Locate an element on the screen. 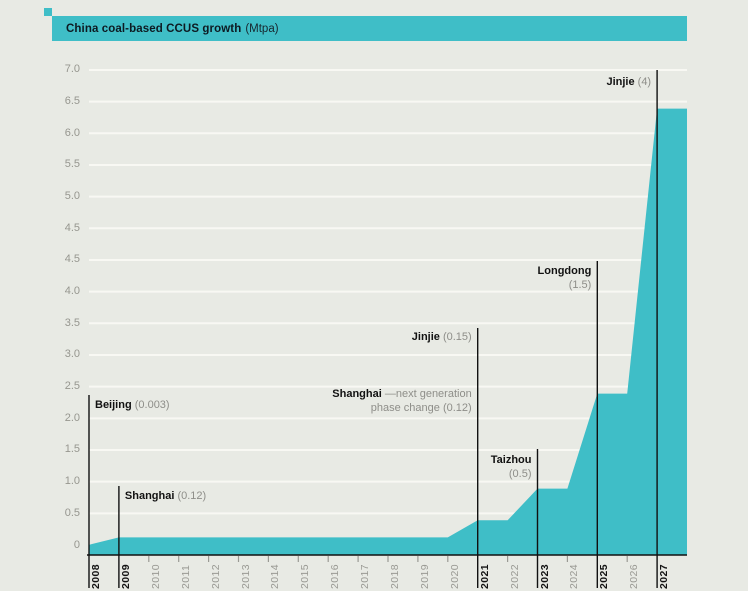  annotation-jinjie-2021: Jinjie (0.15) is located at coordinates (442, 338).